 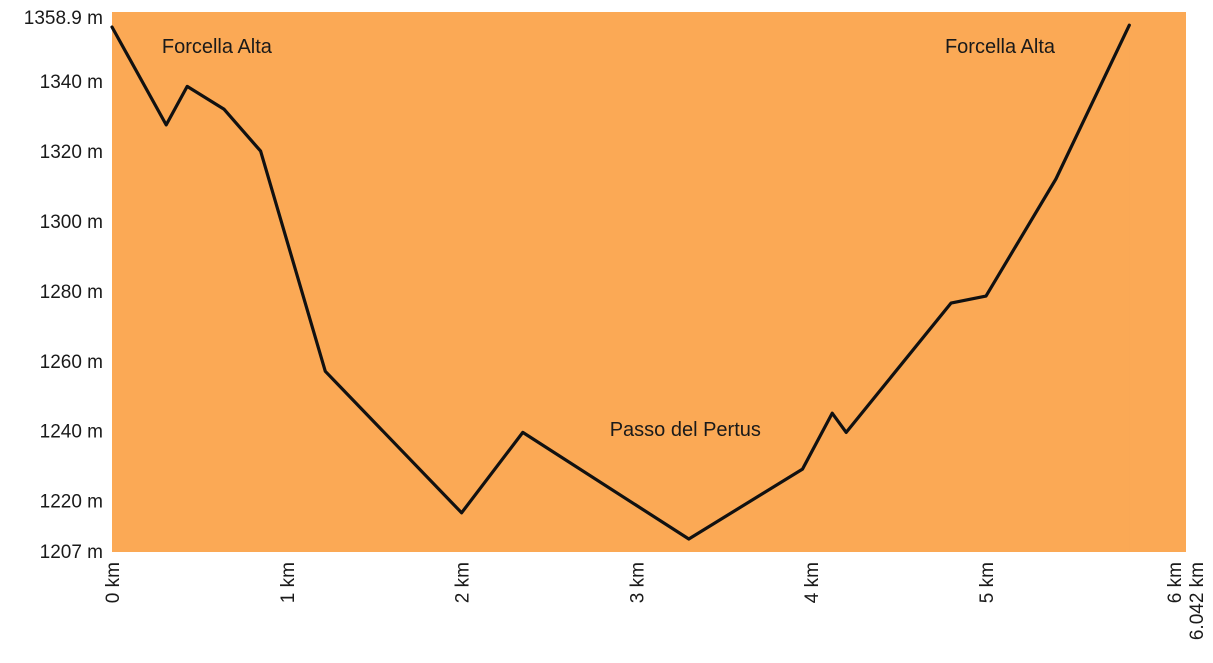 What do you see at coordinates (987, 582) in the screenshot?
I see `x-tick-label: 5 km` at bounding box center [987, 582].